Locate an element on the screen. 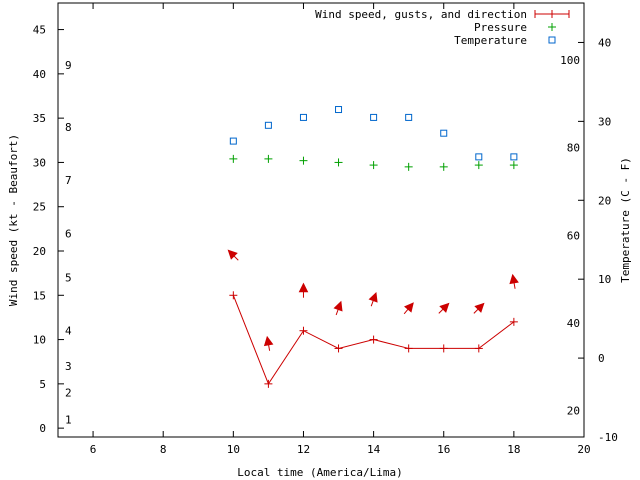 The height and width of the screenshot is (480, 640). beaufort-label: 1 is located at coordinates (68, 419).